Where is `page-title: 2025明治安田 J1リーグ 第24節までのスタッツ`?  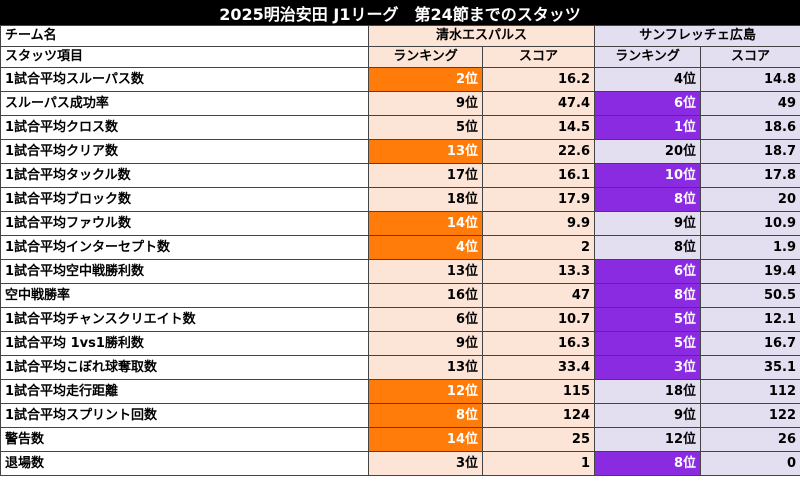 page-title: 2025明治安田 J1リーグ 第24節までのスタッツ is located at coordinates (400, 12).